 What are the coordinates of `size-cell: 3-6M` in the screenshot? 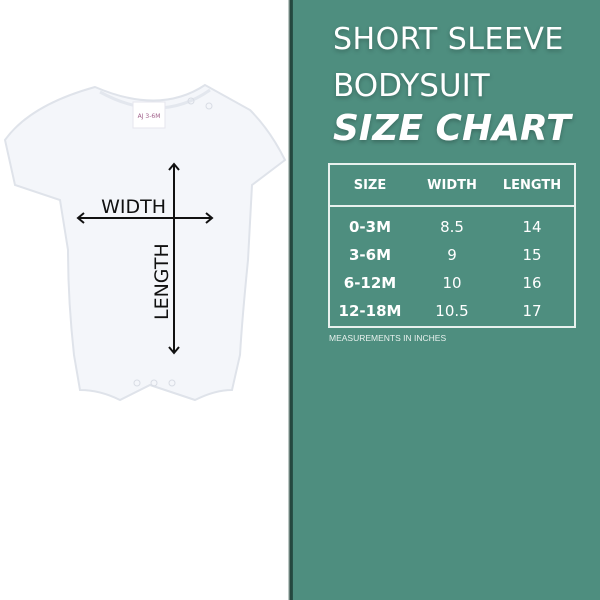 It's located at (370, 255).